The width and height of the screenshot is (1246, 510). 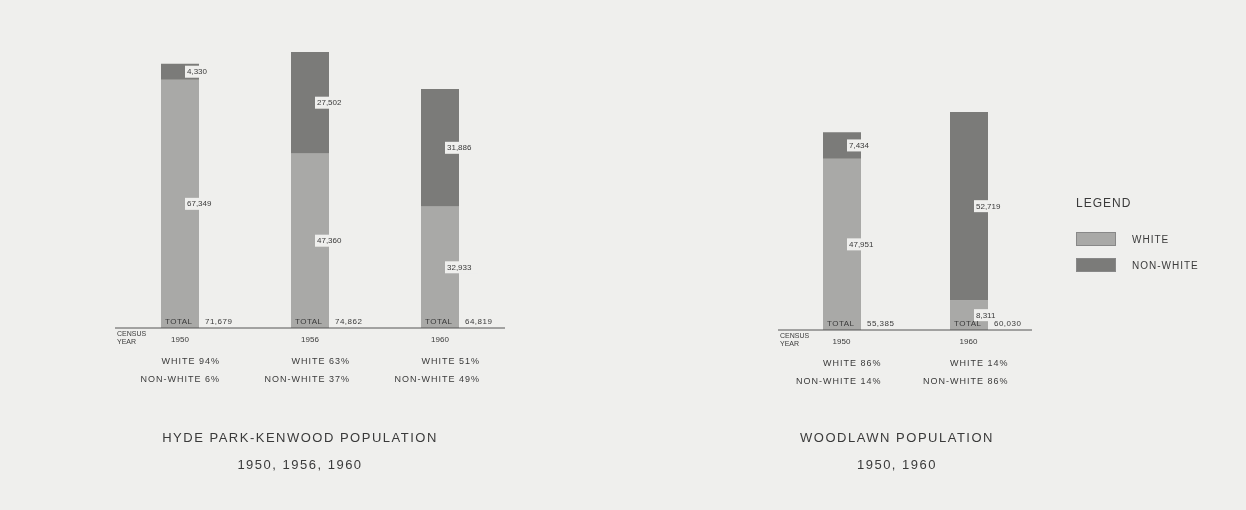 I want to click on text: NON-WHITE 6%, so click(x=179, y=379).